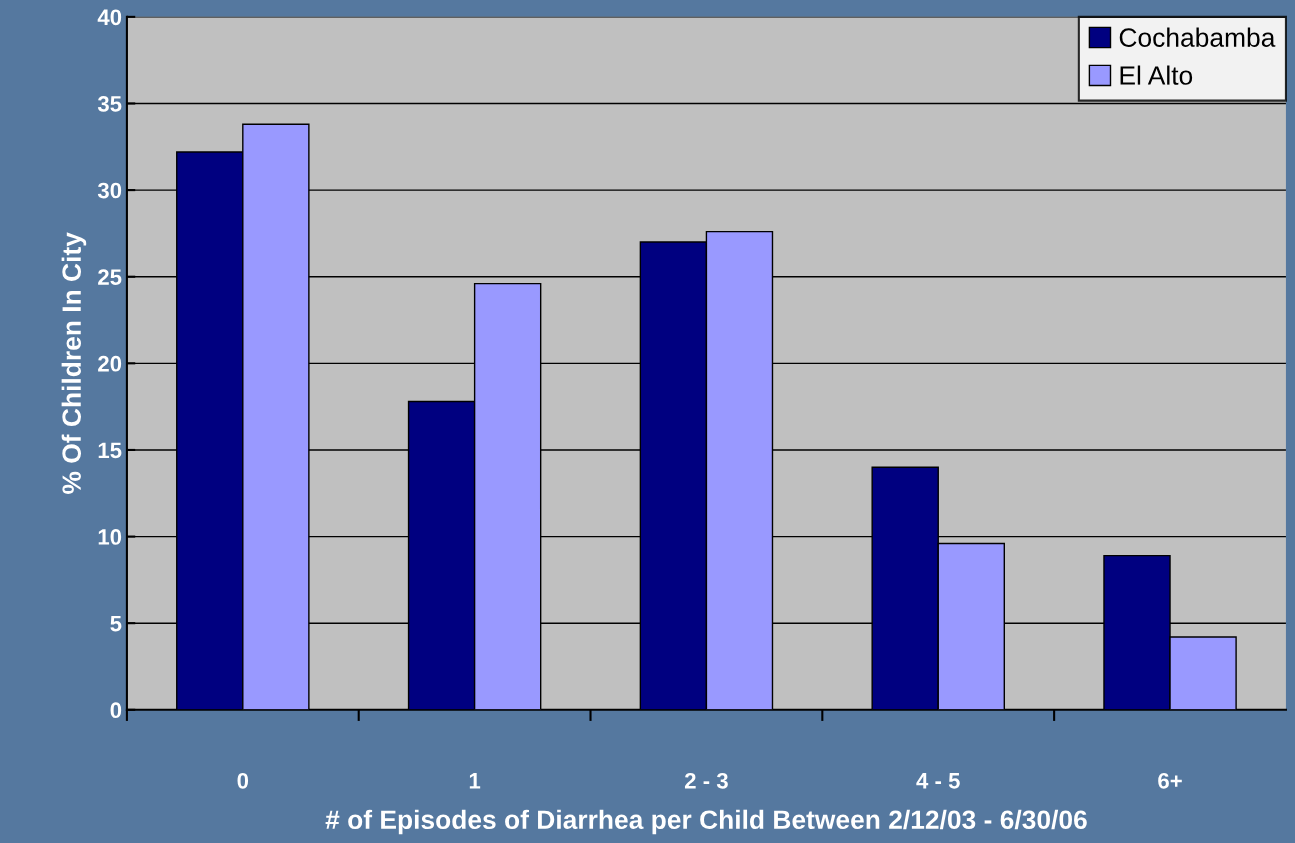  Describe the element at coordinates (243, 780) in the screenshot. I see `x-tick-label: 0` at that location.